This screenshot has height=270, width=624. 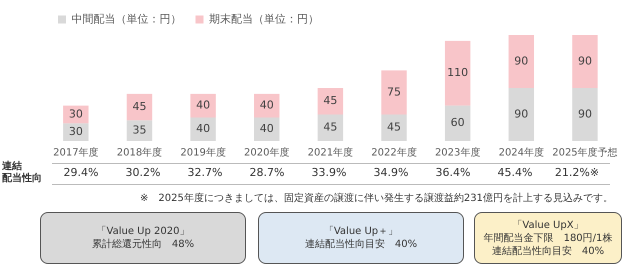 I want to click on x-tick-label: 2017年度, so click(x=76, y=152).